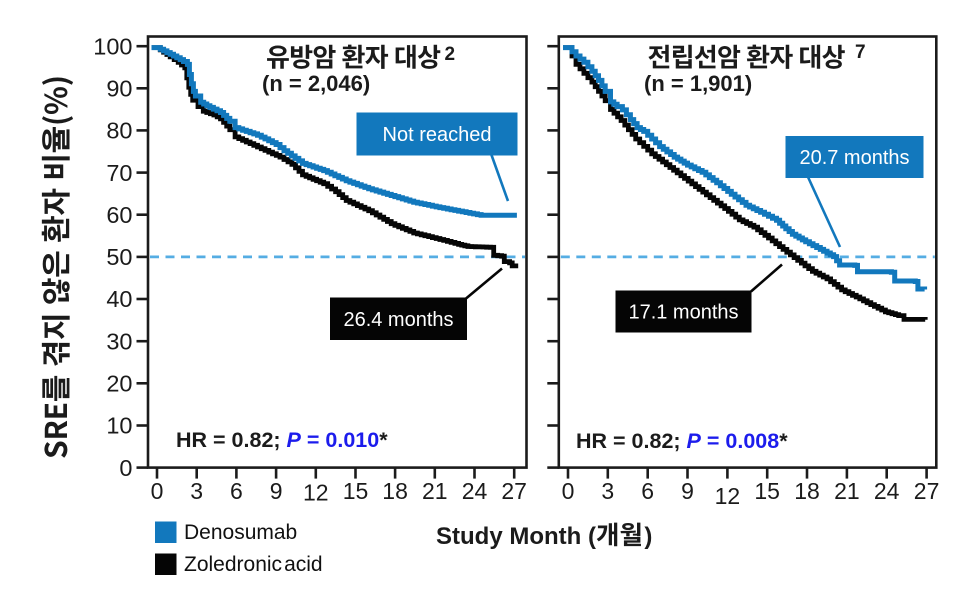 The height and width of the screenshot is (596, 960). I want to click on svg-text: 10, so click(119, 426).